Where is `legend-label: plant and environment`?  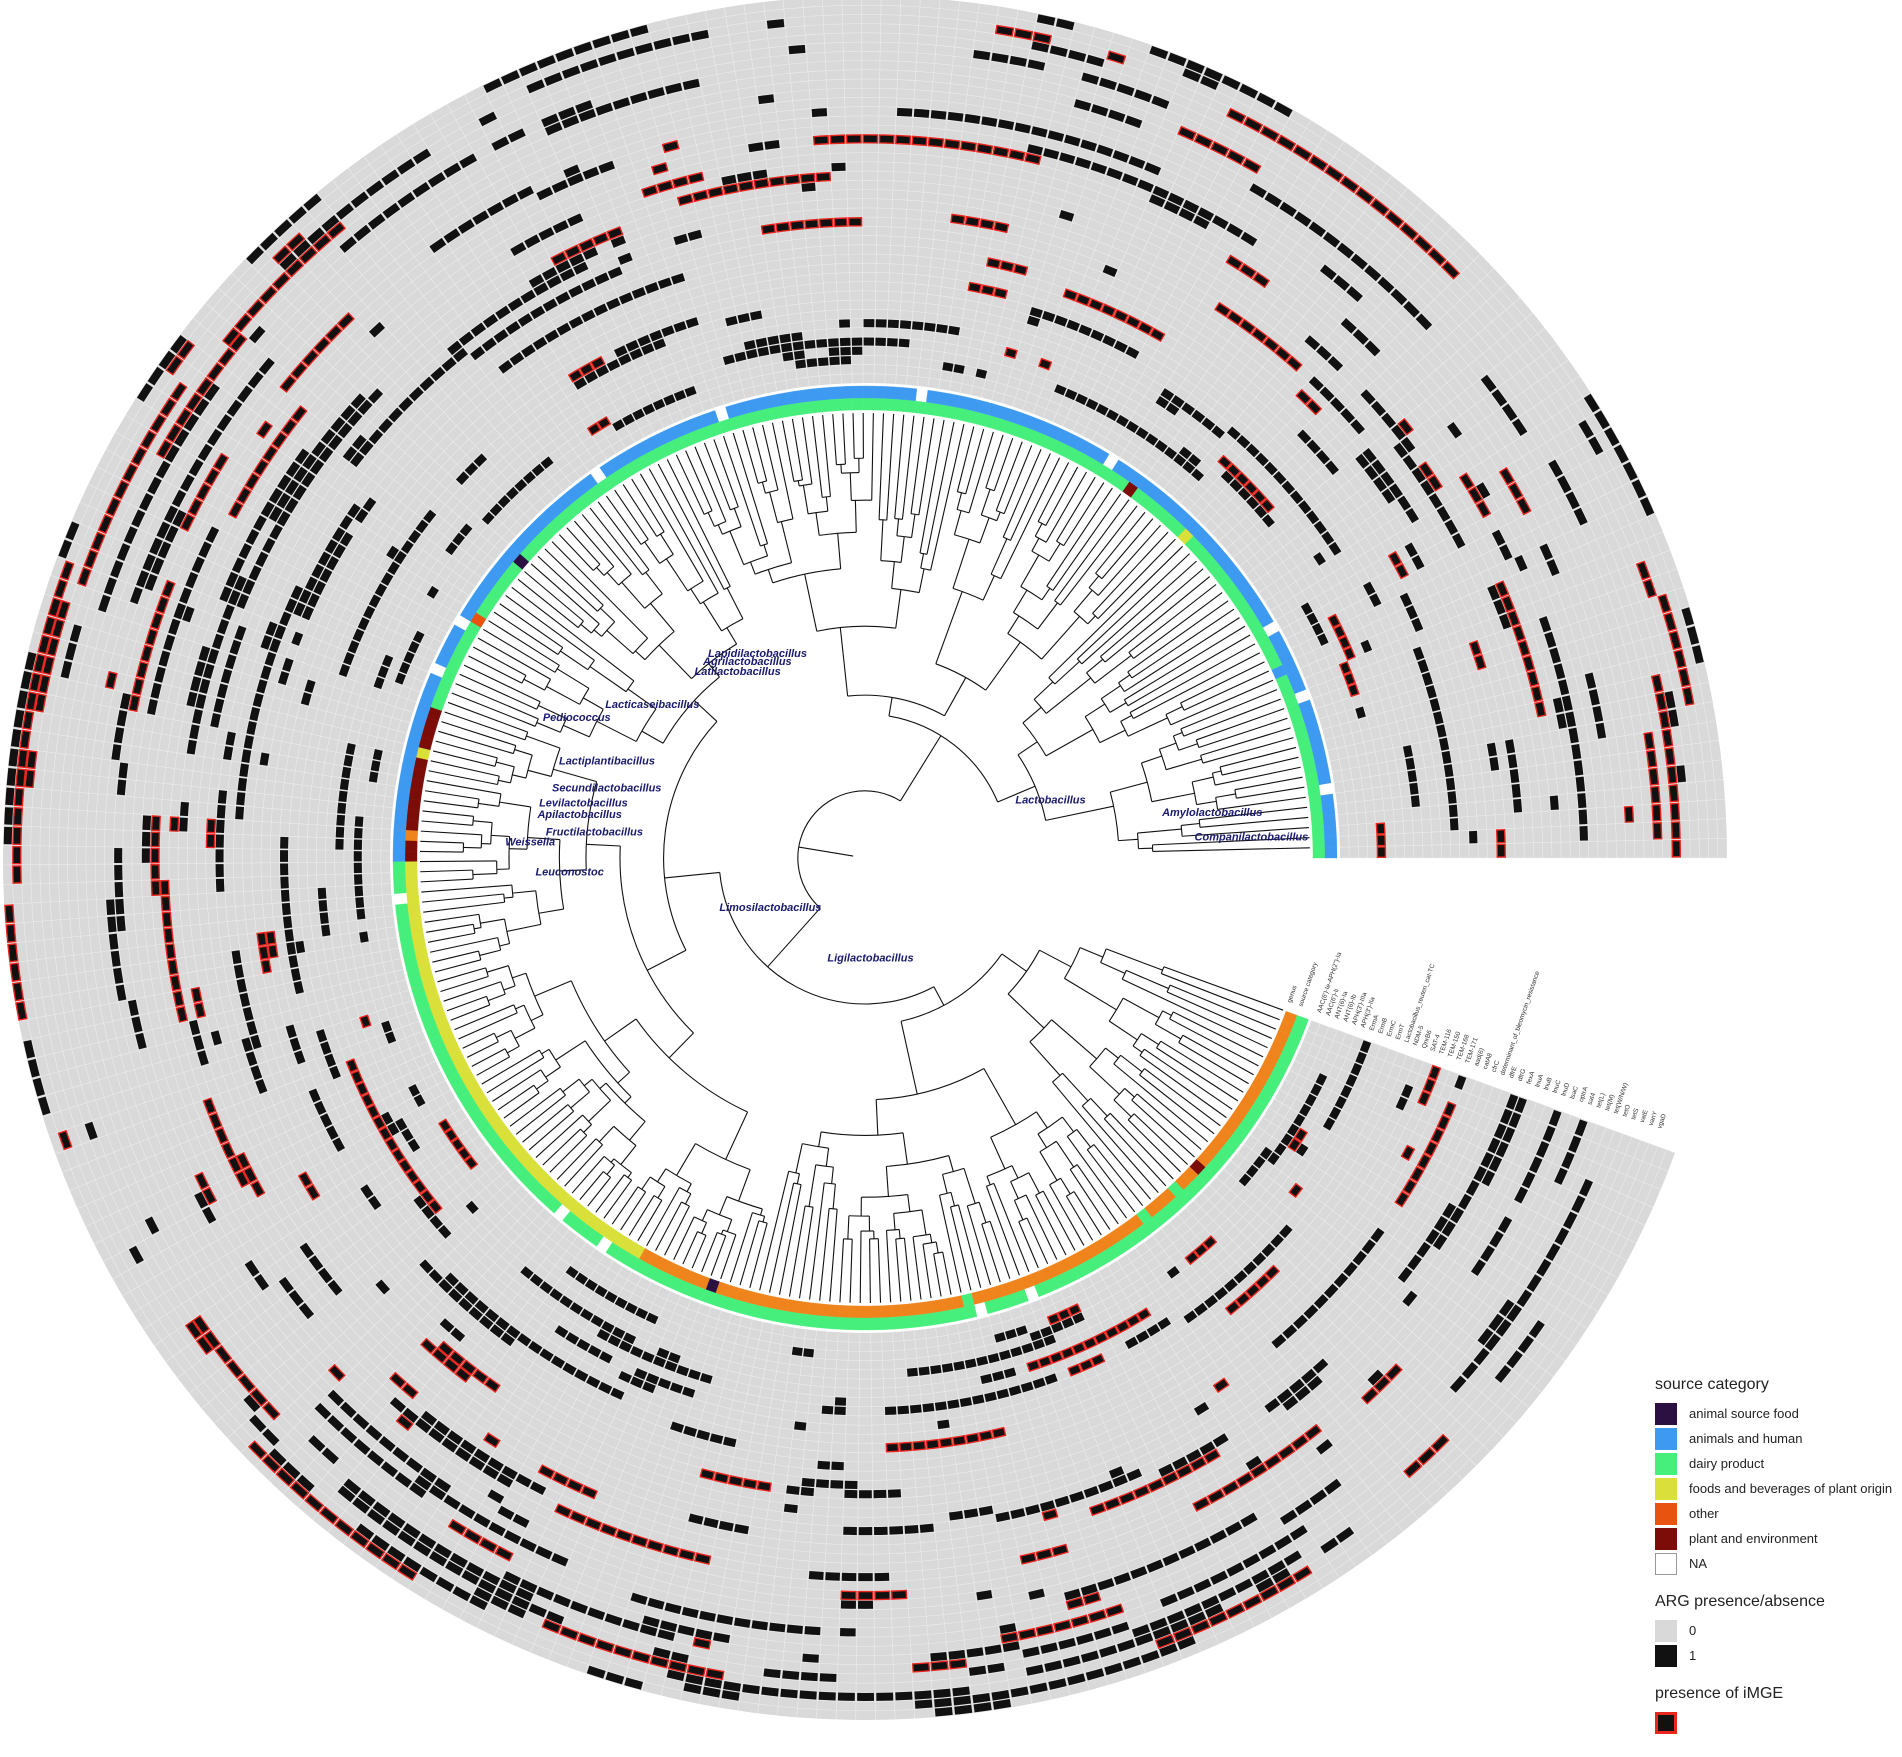 legend-label: plant and environment is located at coordinates (1753, 1538).